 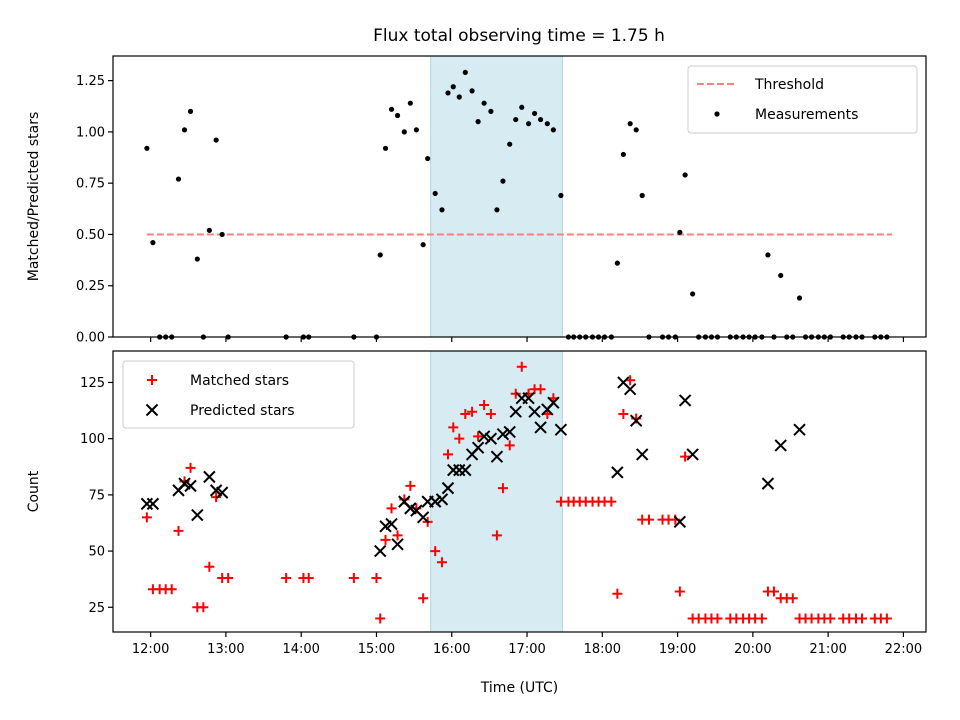 I want to click on bottom-ytick-label-4: 125, so click(x=92, y=383).